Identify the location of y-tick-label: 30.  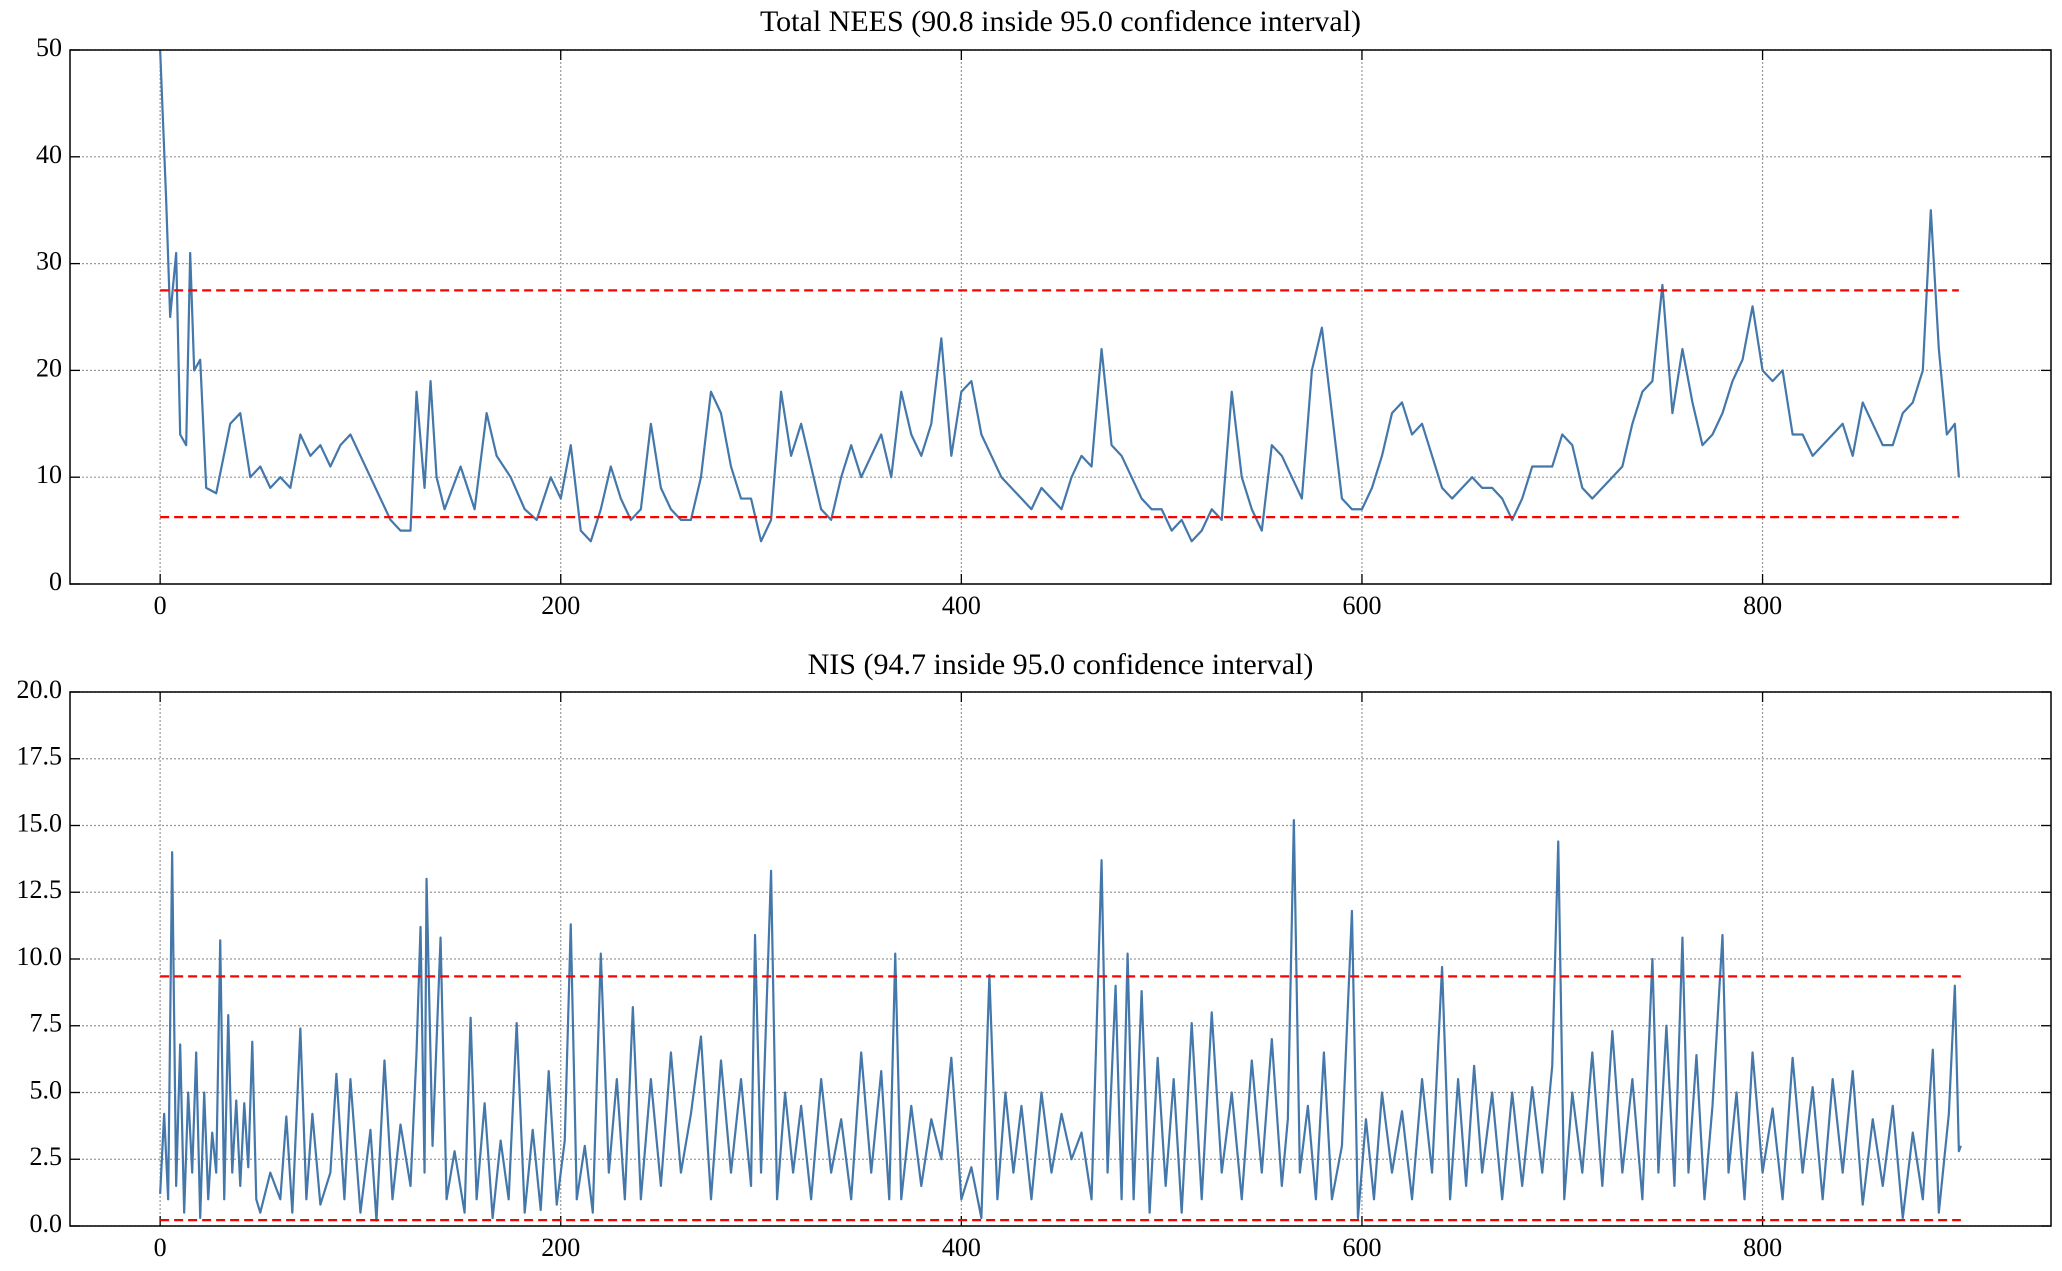
(49, 261).